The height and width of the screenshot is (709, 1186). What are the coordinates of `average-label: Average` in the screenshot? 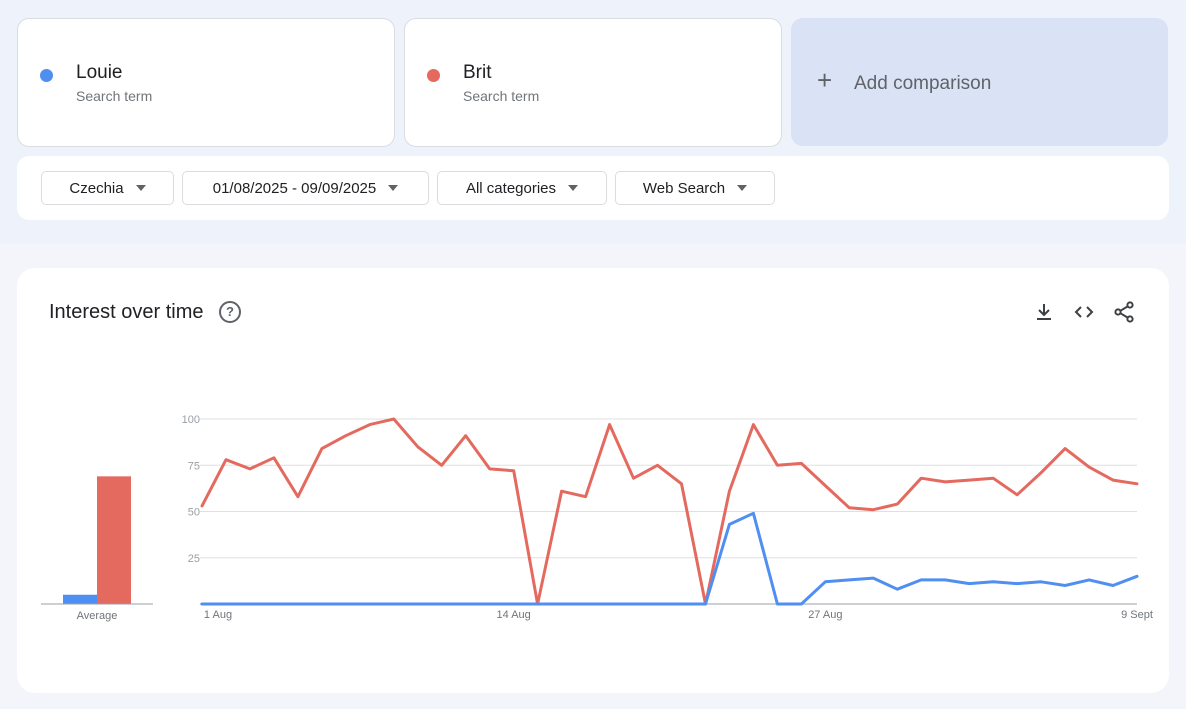 It's located at (97, 616).